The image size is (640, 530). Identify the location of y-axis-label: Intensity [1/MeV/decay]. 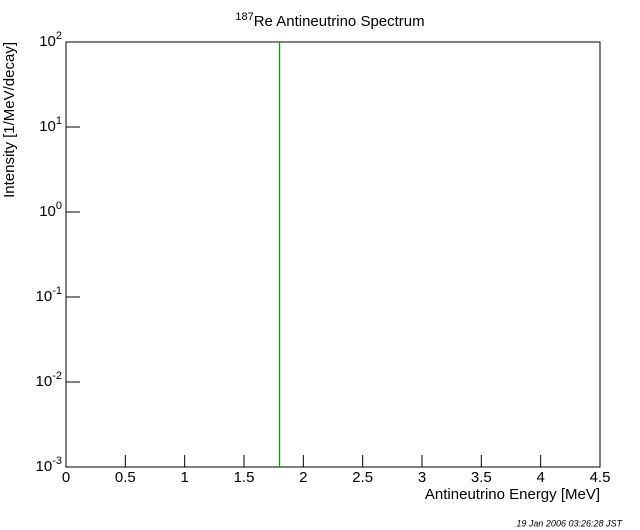
(9, 120).